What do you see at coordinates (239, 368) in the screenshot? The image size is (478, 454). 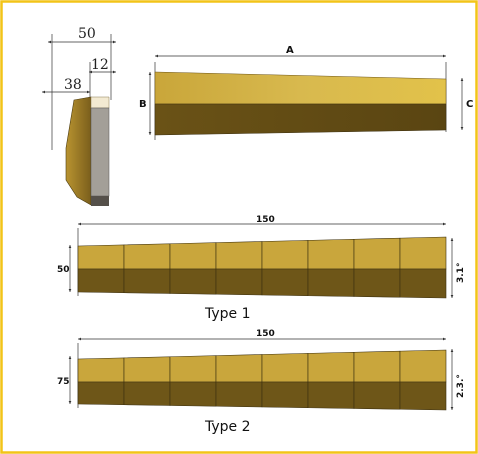 I see `type2-segment-4-top` at bounding box center [239, 368].